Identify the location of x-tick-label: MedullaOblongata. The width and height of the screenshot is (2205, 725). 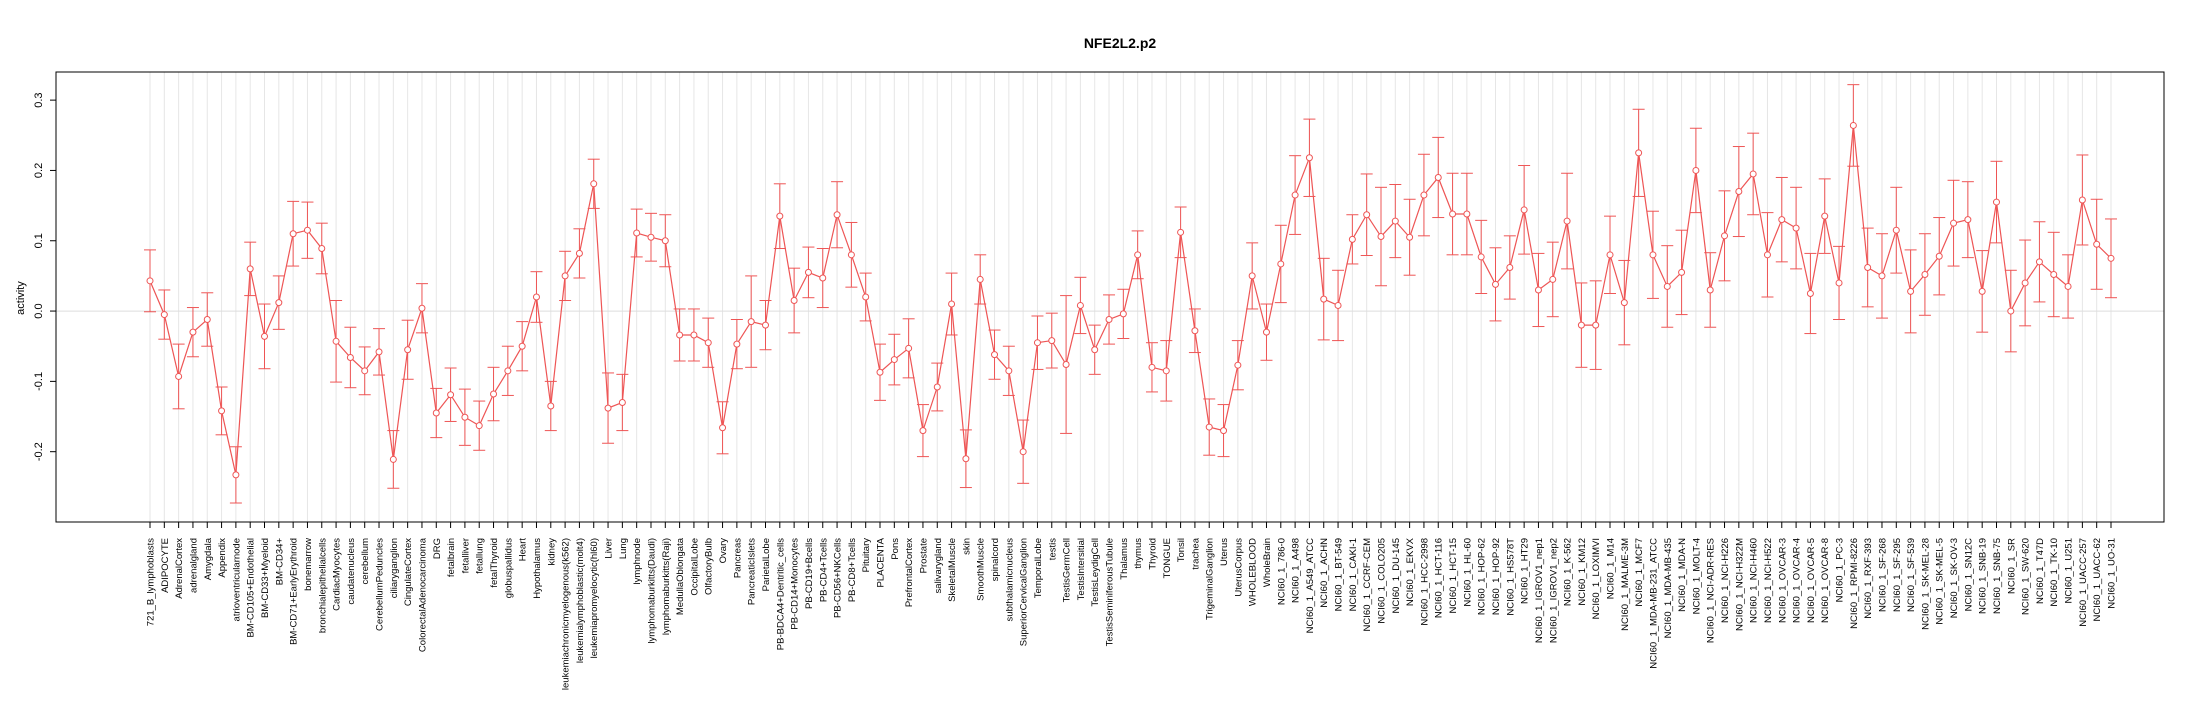
(680, 576).